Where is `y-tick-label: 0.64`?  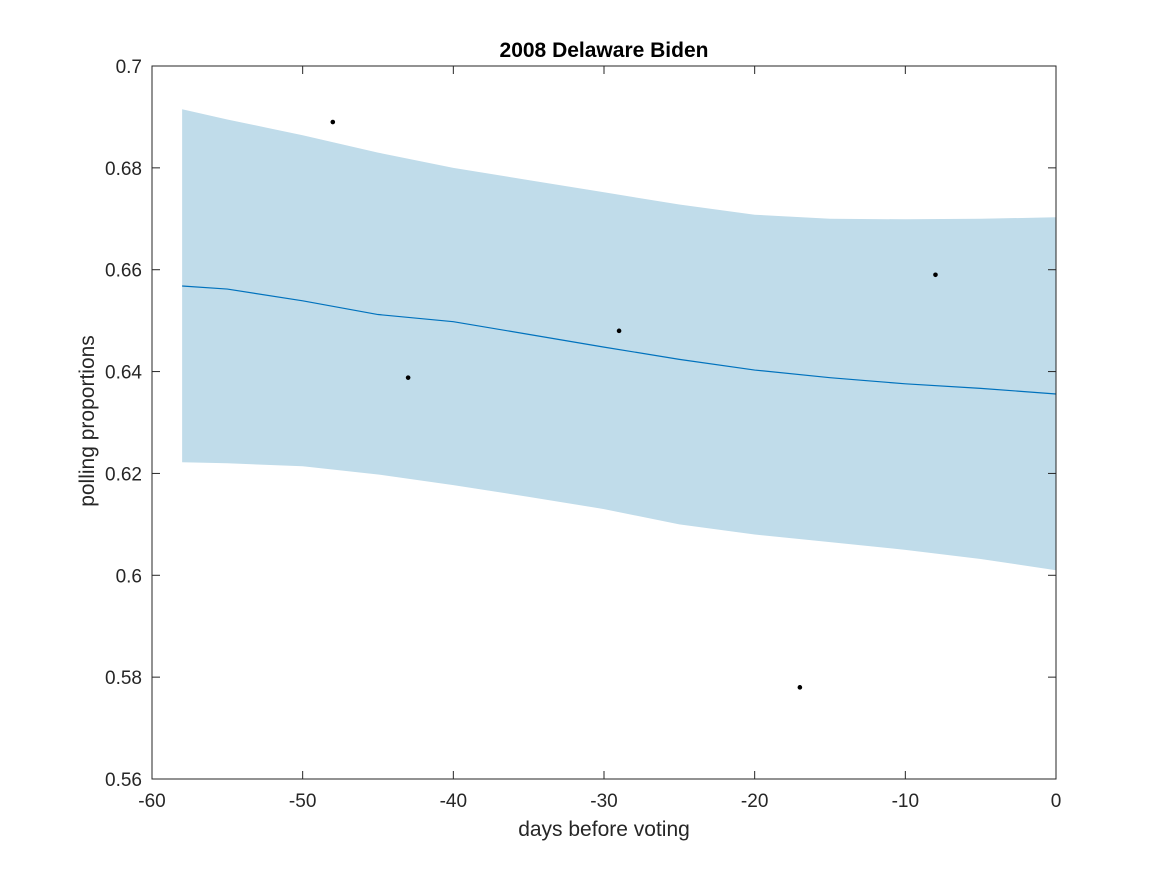
y-tick-label: 0.64 is located at coordinates (123, 373).